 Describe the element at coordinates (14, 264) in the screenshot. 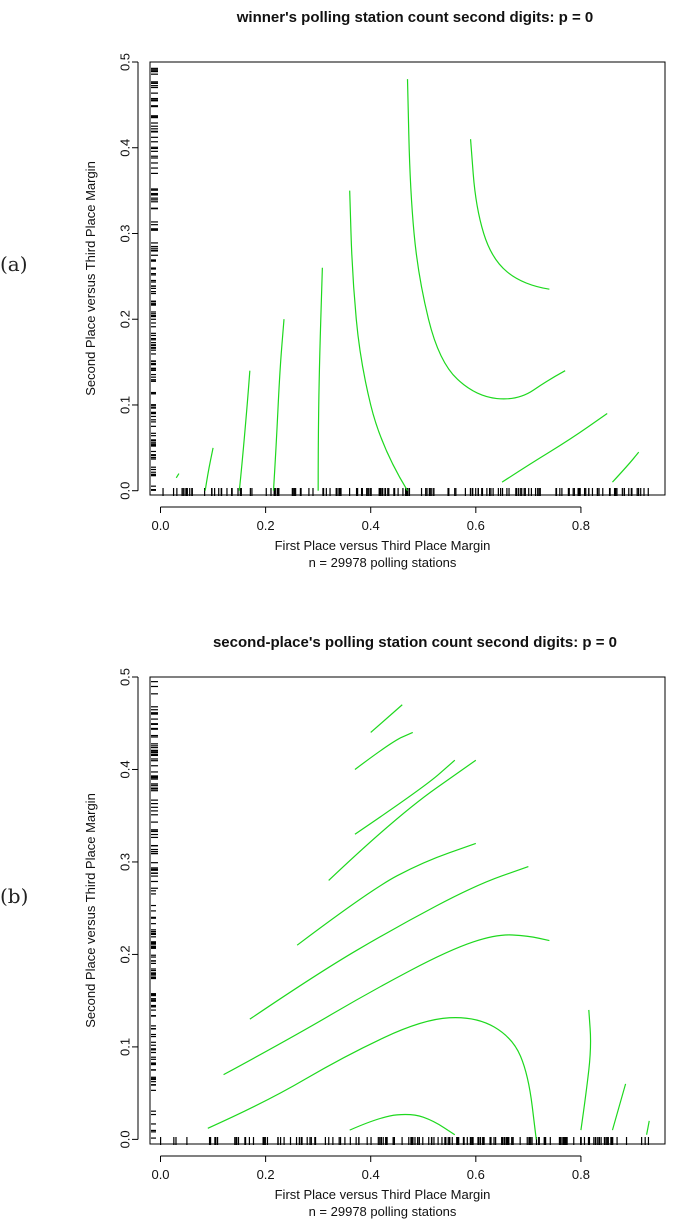

I see `panel-label: (a)` at that location.